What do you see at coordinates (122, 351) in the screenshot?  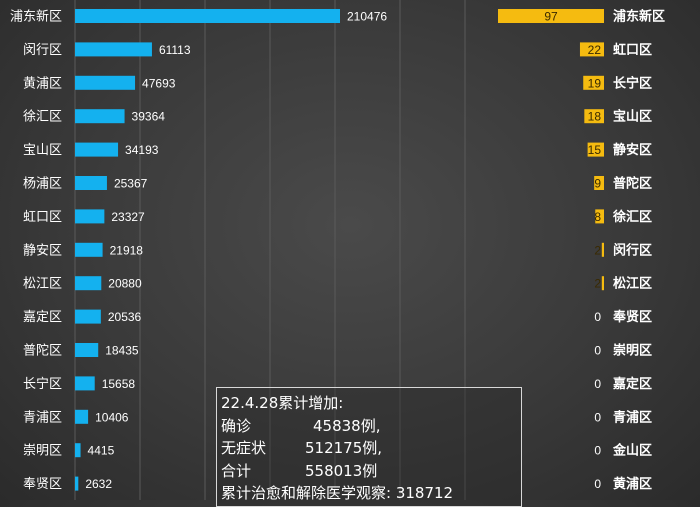 I see `data-label: 18435` at bounding box center [122, 351].